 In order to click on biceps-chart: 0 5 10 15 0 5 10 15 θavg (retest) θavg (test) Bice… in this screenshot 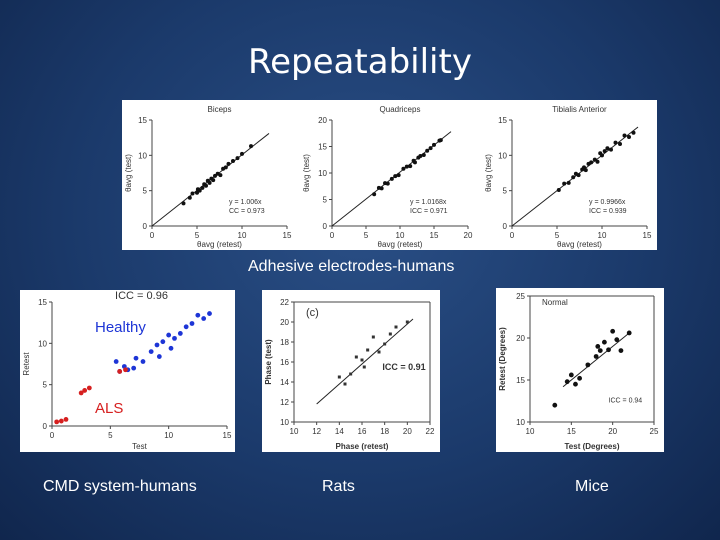, I will do `click(208, 177)`.